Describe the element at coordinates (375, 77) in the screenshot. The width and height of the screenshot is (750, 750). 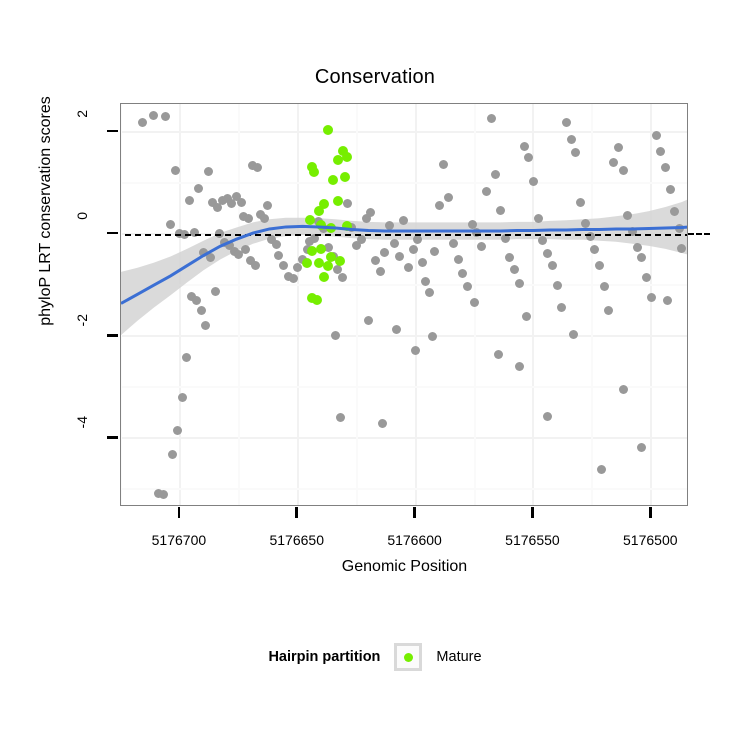
I see `page-title: Conservation` at that location.